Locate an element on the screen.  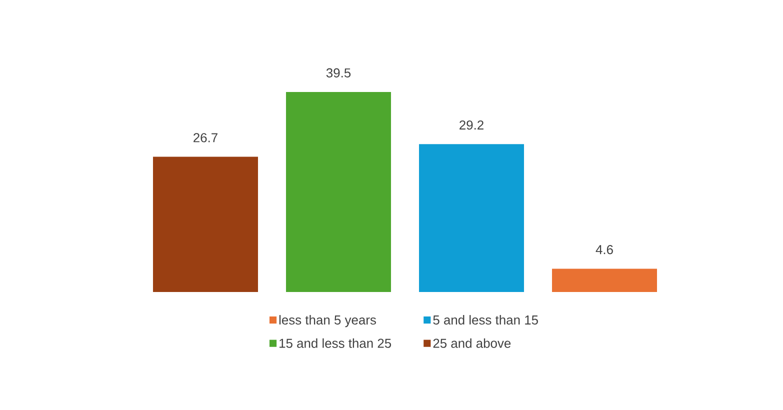
legend-label: 5 and less than 15 is located at coordinates (485, 320).